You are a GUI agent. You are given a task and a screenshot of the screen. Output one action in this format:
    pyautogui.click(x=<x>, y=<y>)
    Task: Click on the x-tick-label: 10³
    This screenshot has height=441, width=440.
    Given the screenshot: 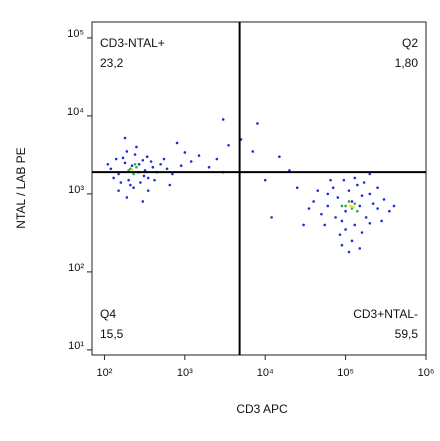 What is the action you would take?
    pyautogui.click(x=185, y=373)
    